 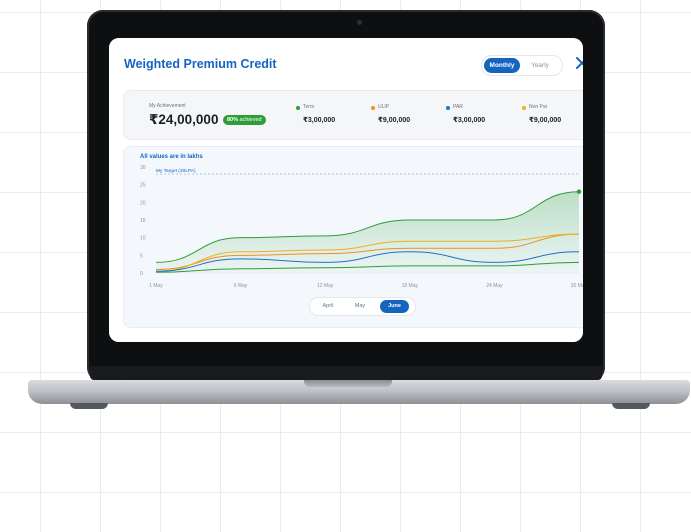 I want to click on close-icon, so click(x=578, y=63).